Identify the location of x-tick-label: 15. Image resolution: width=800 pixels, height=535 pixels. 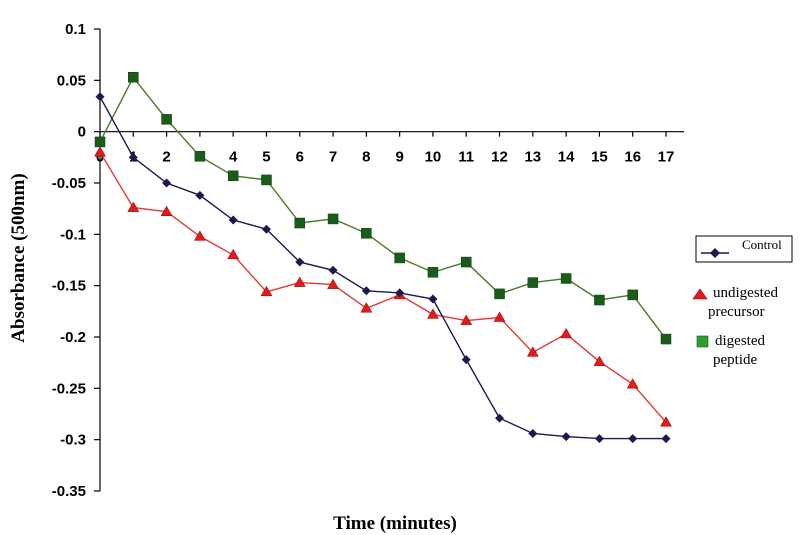
(599, 157).